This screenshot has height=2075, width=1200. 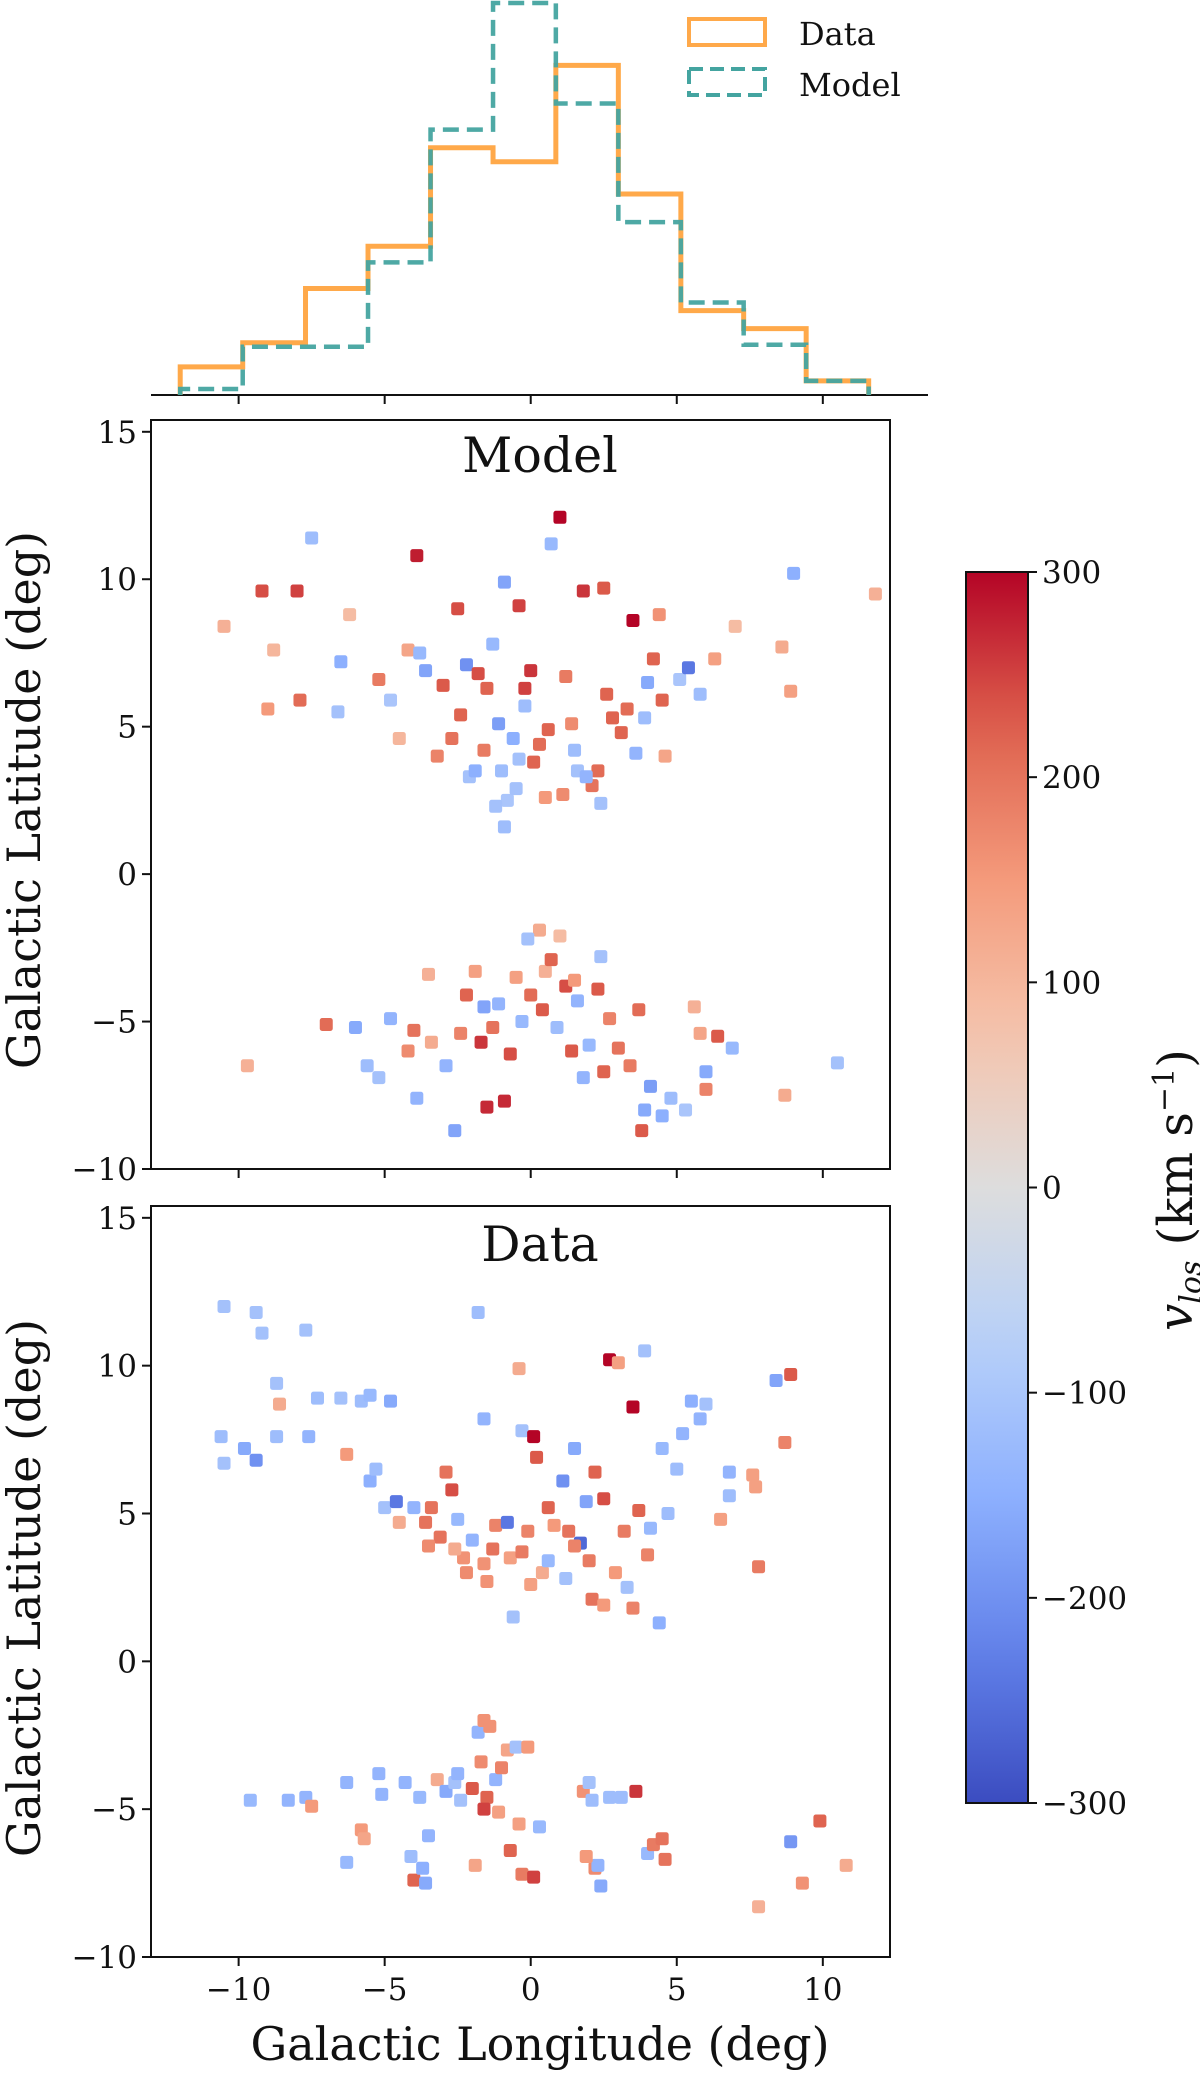 What do you see at coordinates (531, 1990) in the screenshot?
I see `x-tick-label: 0` at bounding box center [531, 1990].